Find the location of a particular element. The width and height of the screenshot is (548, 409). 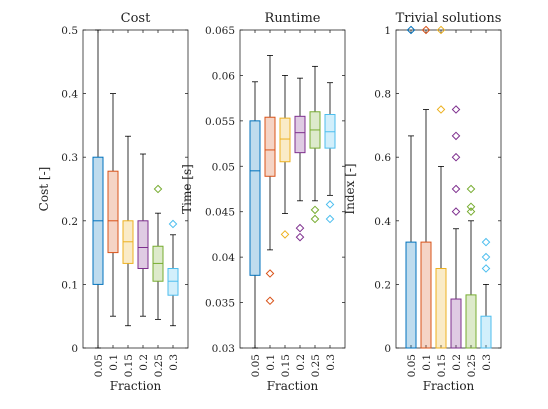

y-tick-label: 0.05 is located at coordinates (223, 167).